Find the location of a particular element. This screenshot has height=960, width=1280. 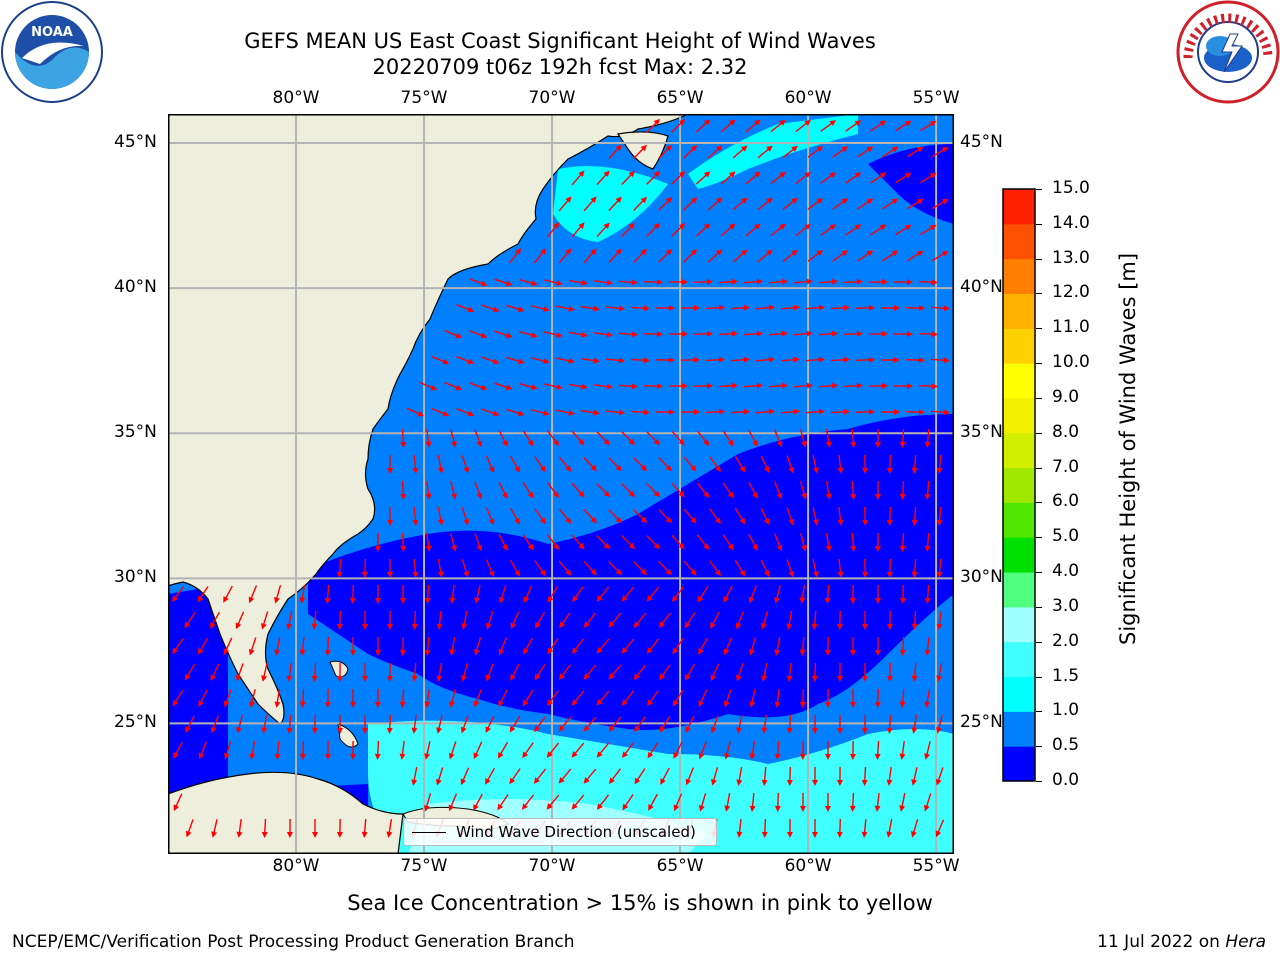

svg-text: NOAA is located at coordinates (52, 32).